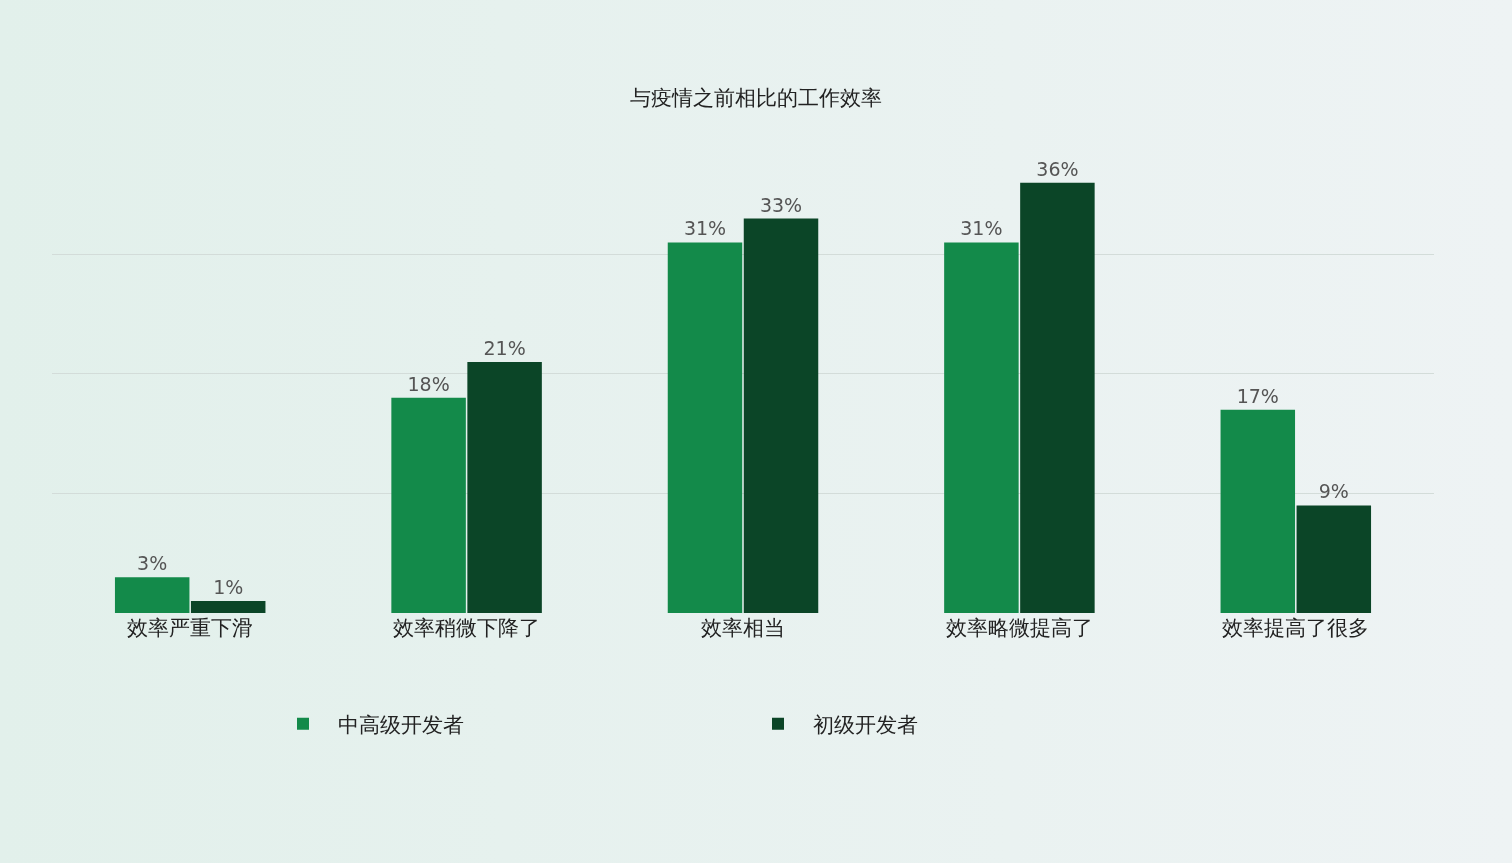 The width and height of the screenshot is (1512, 863). What do you see at coordinates (467, 628) in the screenshot?
I see `x-tick-label: 效率稍微下降了` at bounding box center [467, 628].